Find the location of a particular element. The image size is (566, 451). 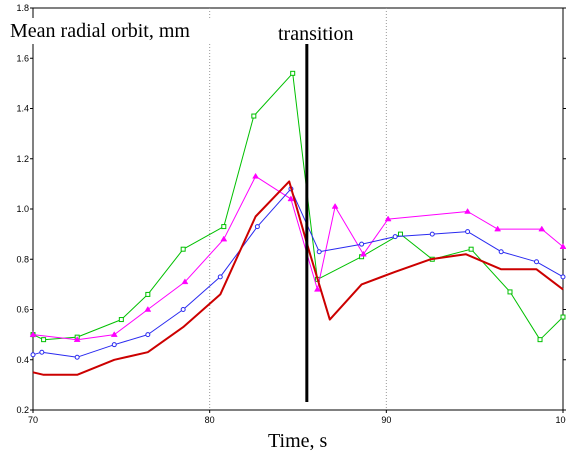

y-tick-label: 1.2 is located at coordinates (22, 159).